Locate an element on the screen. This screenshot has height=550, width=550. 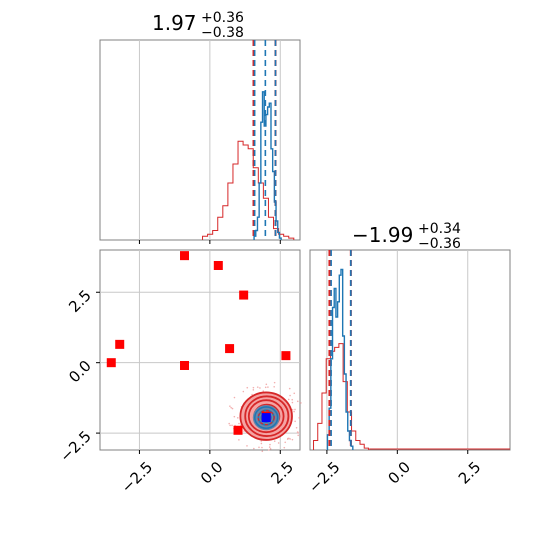
joint-points is located at coordinates (198, 343).